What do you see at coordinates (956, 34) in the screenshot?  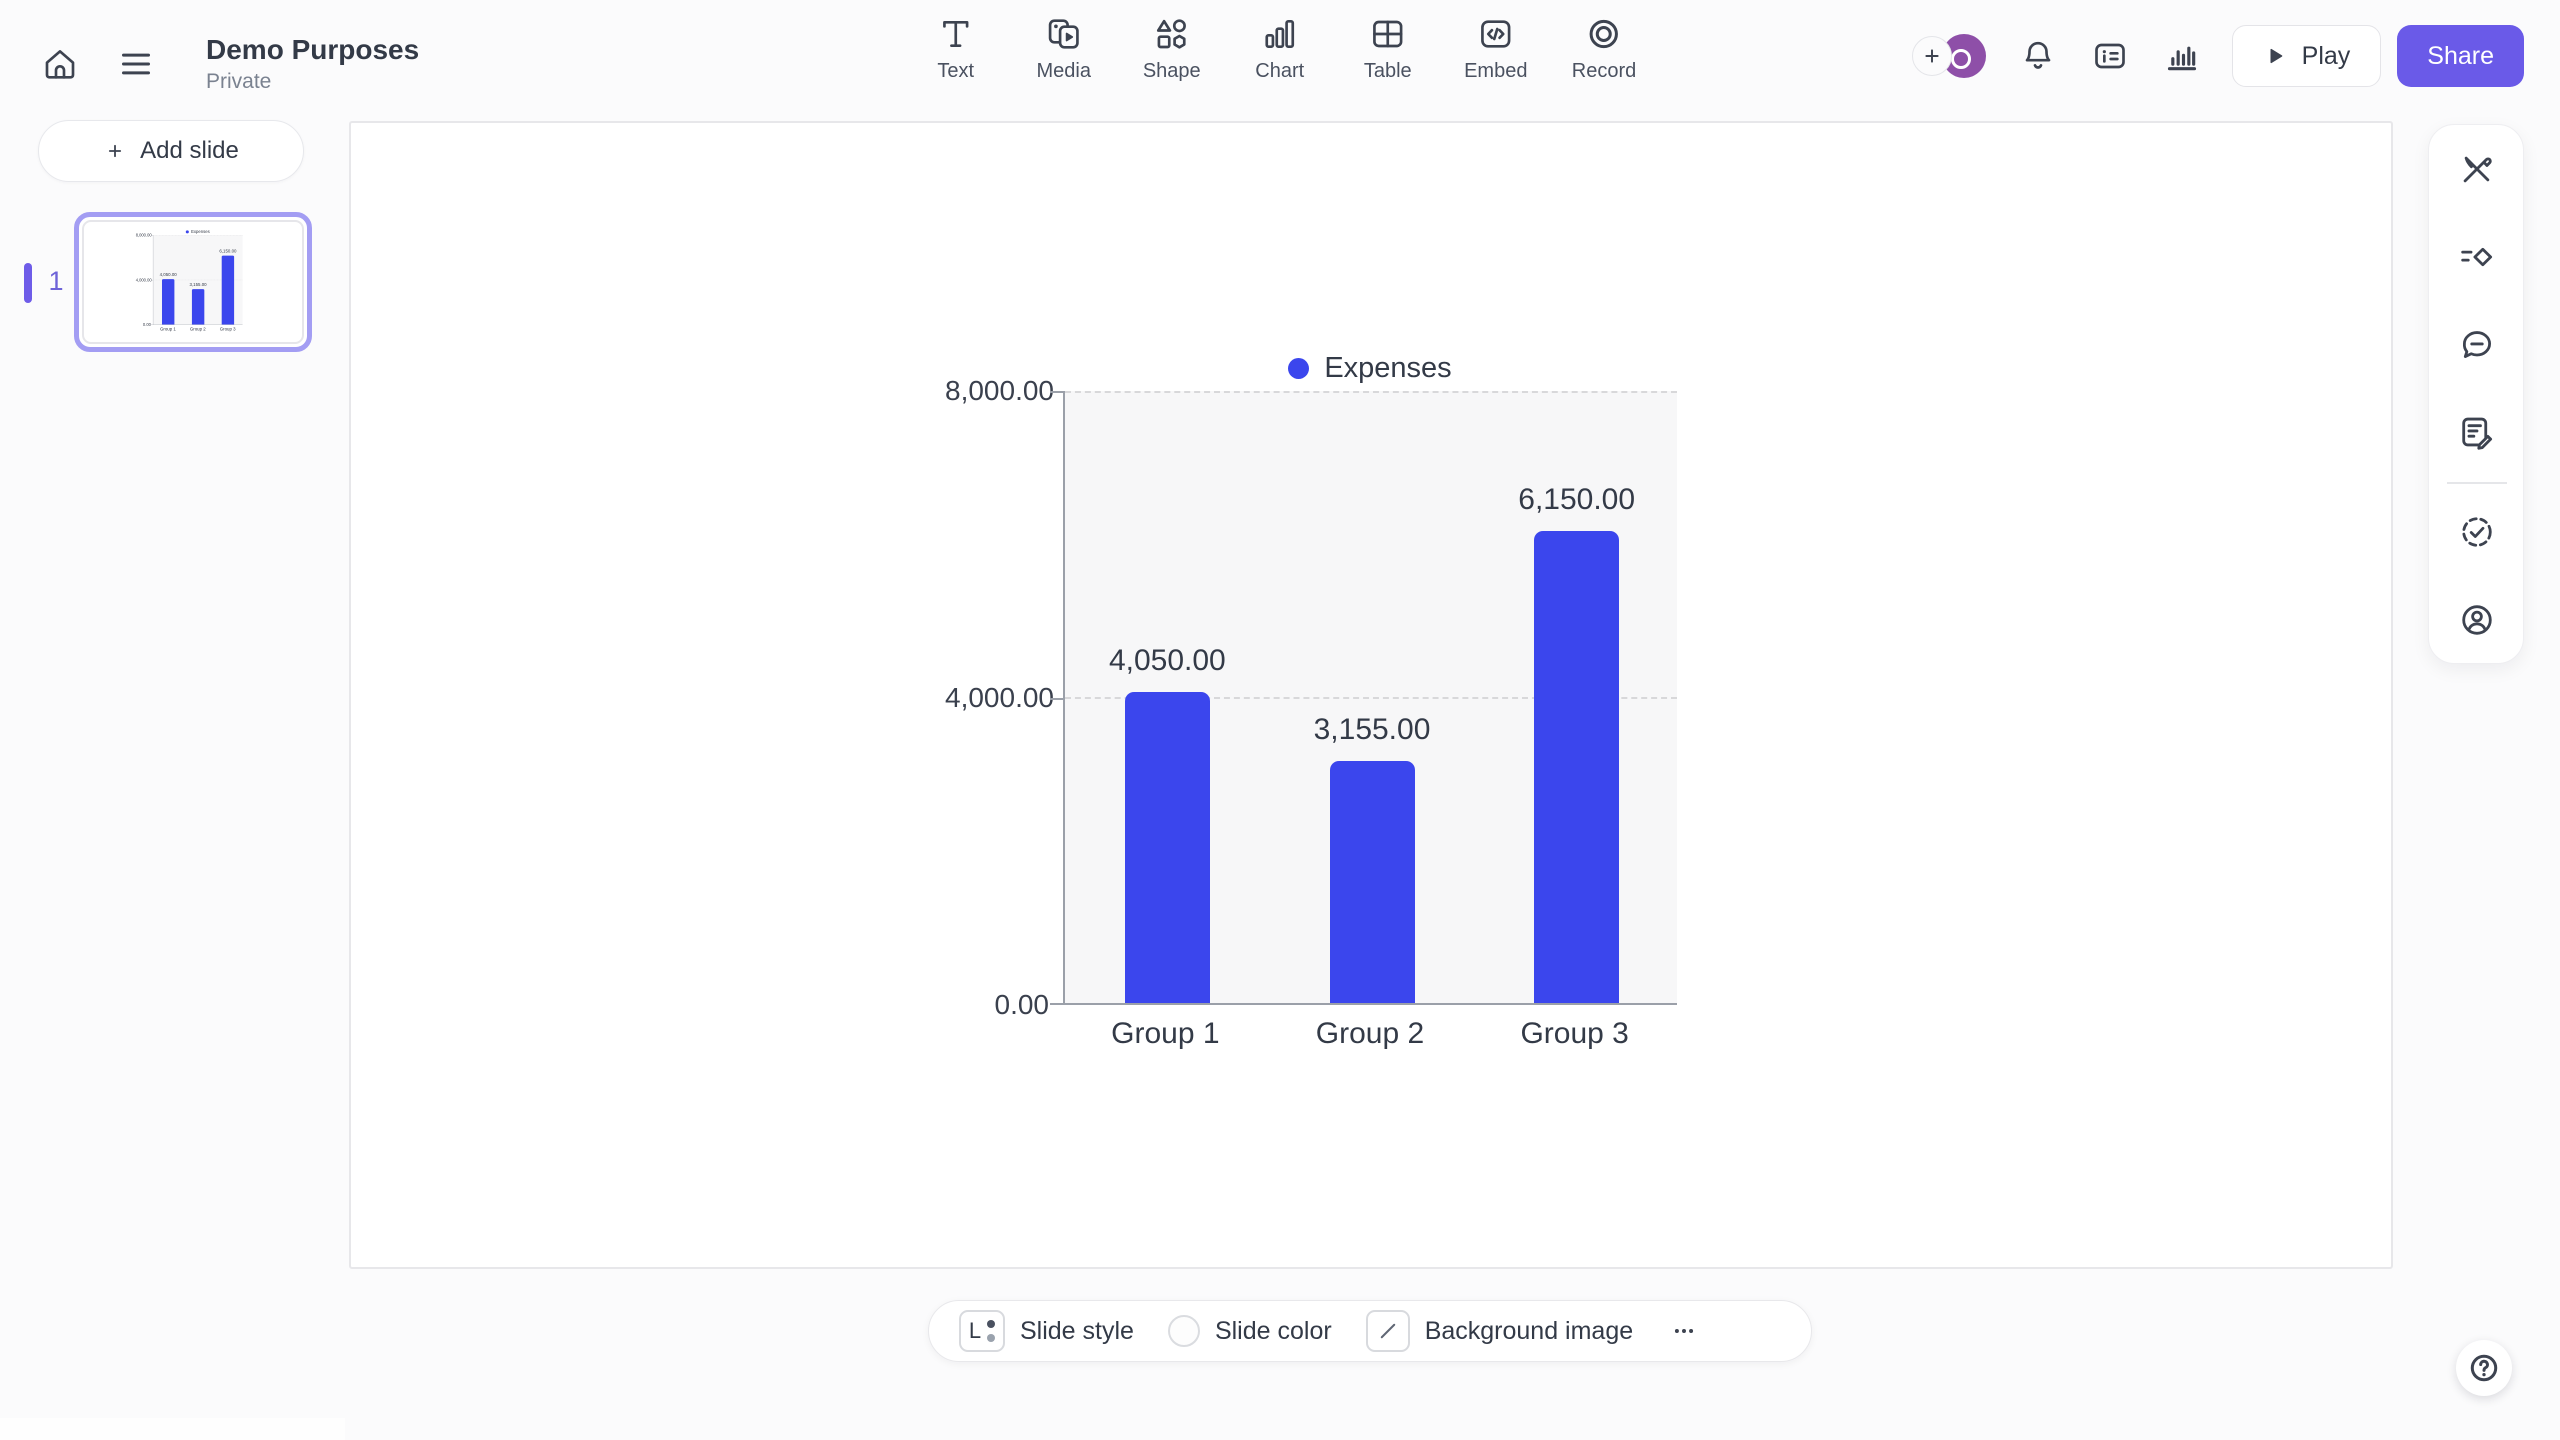 I see `text-icon` at bounding box center [956, 34].